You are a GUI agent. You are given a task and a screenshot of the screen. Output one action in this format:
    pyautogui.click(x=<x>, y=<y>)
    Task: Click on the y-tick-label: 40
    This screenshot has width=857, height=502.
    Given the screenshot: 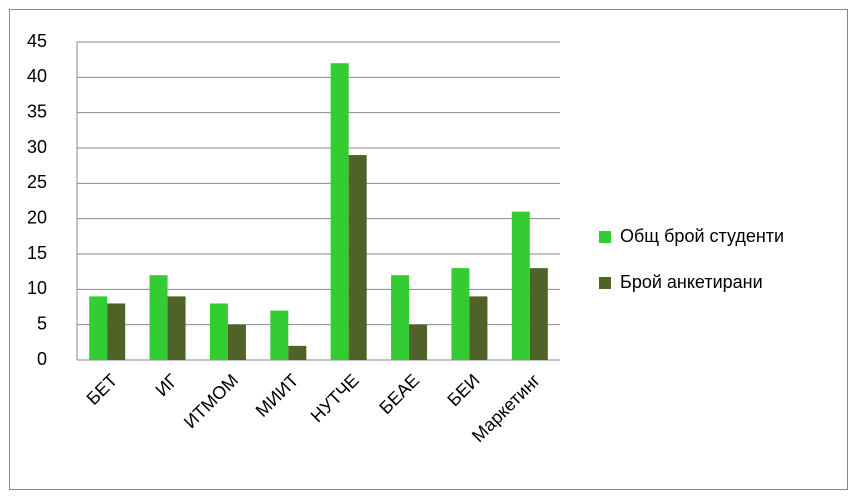 What is the action you would take?
    pyautogui.click(x=37, y=76)
    